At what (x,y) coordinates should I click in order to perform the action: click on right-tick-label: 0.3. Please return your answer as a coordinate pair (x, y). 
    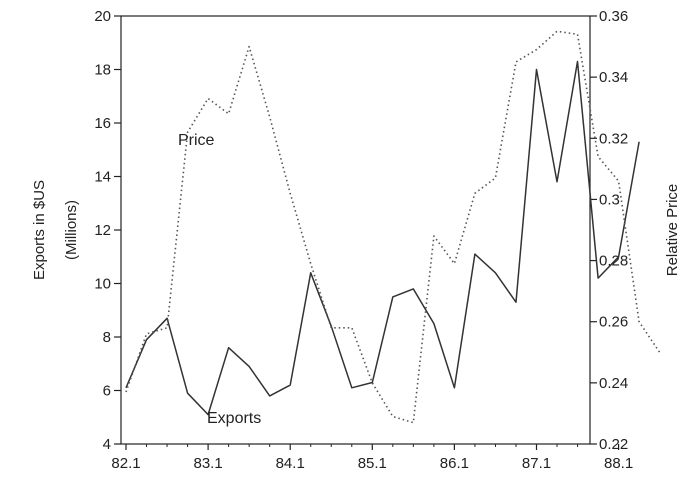
    Looking at the image, I should click on (609, 199).